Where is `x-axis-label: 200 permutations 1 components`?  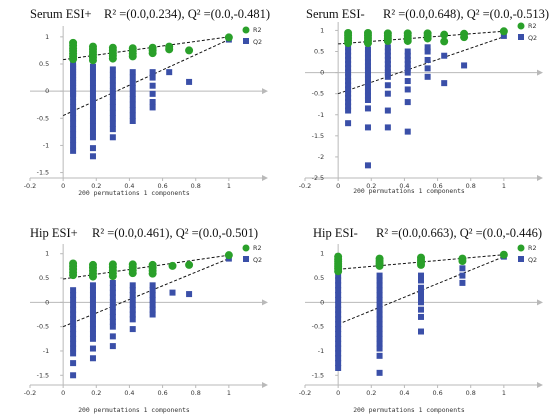 x-axis-label: 200 permutations 1 components is located at coordinates (134, 410).